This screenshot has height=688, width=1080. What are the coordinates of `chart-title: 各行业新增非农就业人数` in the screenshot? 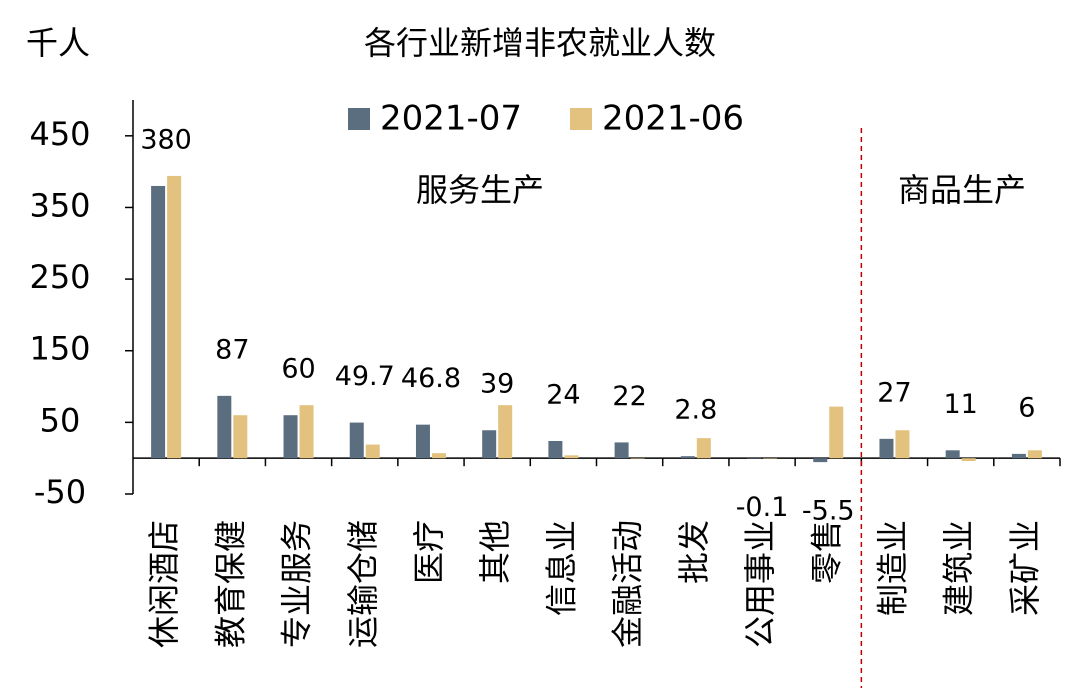 It's located at (540, 43).